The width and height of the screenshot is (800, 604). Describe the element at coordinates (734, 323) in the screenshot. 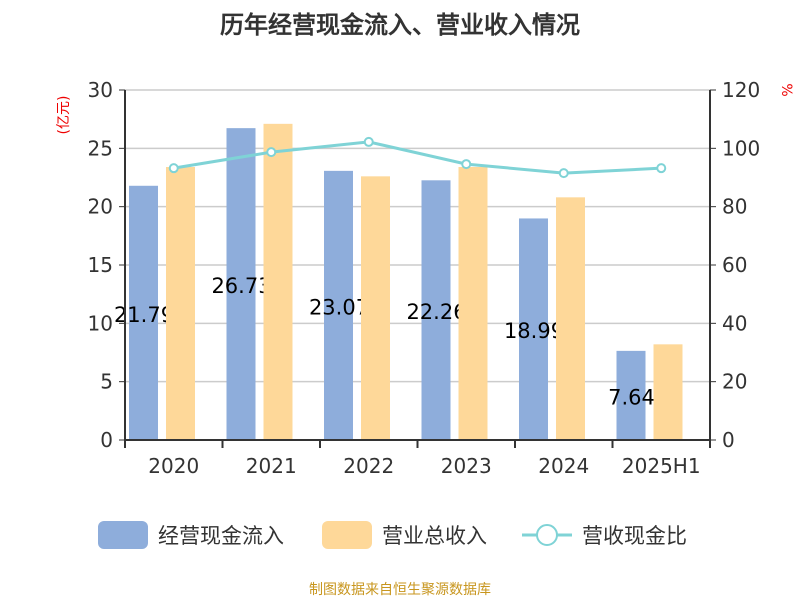

I see `right-tick-label: 40` at that location.